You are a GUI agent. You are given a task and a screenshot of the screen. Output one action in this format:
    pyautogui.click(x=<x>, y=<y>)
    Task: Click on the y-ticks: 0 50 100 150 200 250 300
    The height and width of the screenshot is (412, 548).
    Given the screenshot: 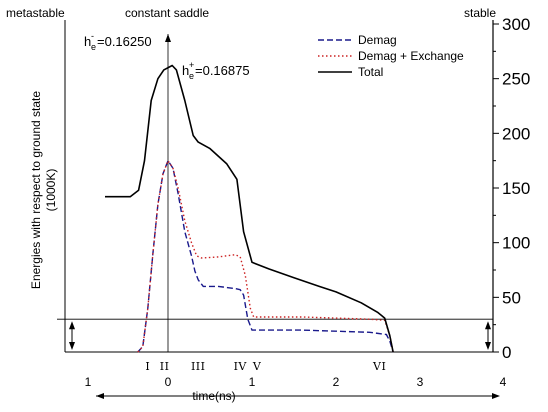 What is the action you would take?
    pyautogui.click(x=511, y=188)
    